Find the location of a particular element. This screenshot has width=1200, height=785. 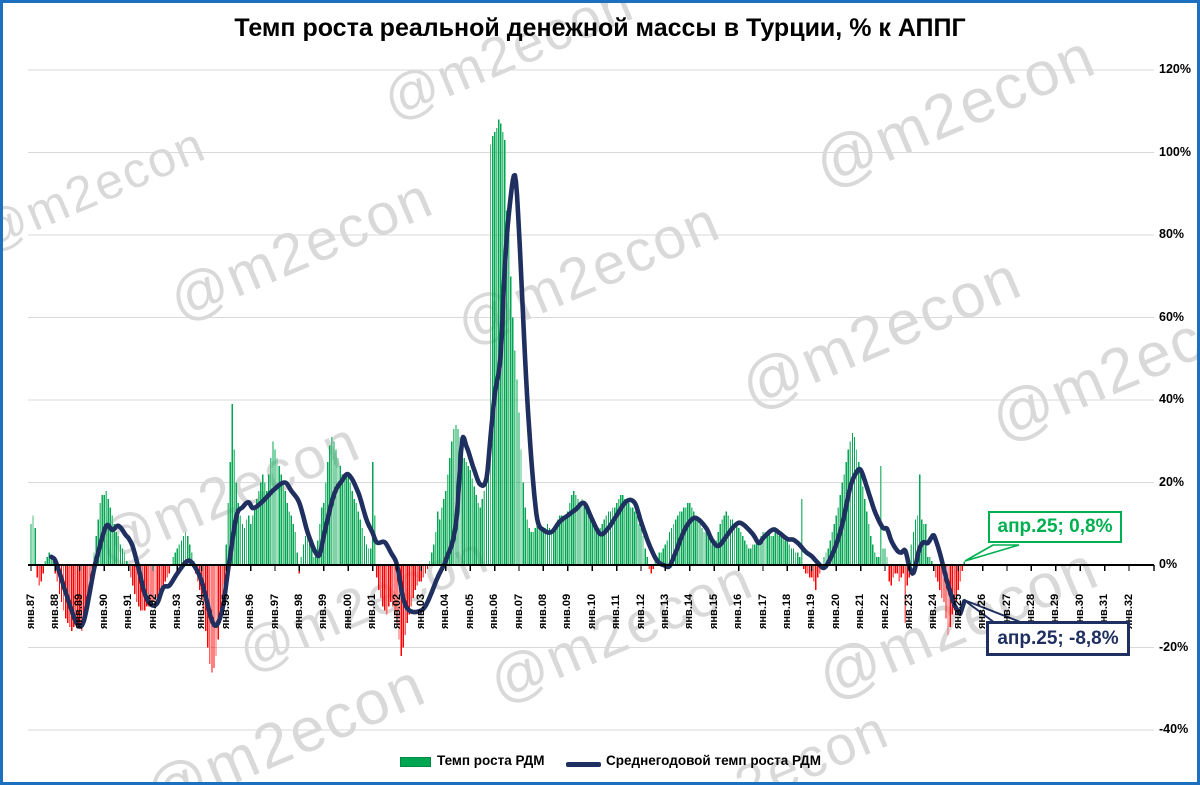

x-axis-label: янв.22 is located at coordinates (884, 611).